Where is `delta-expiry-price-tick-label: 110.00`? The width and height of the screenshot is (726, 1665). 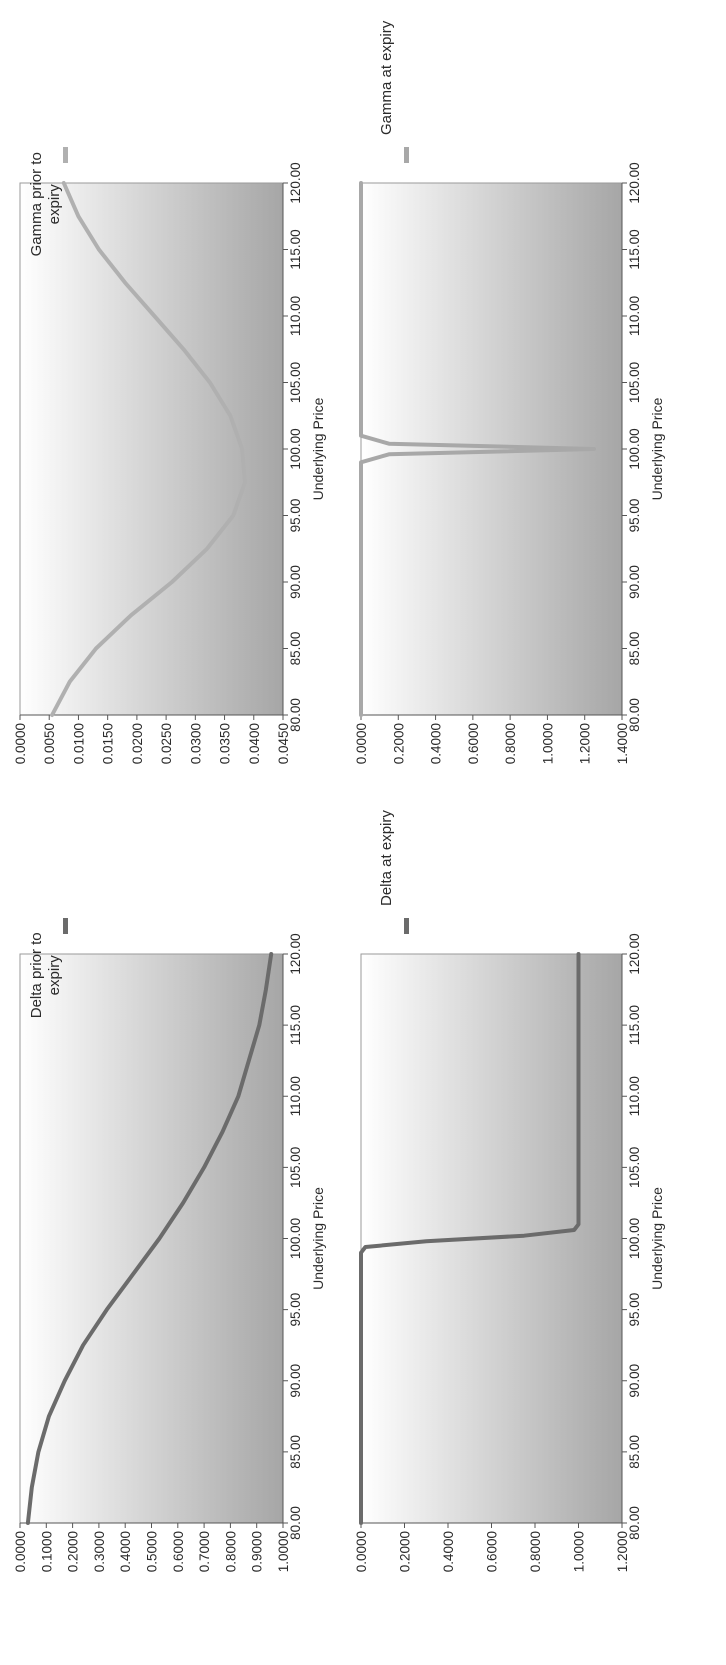 delta-expiry-price-tick-label: 110.00 is located at coordinates (634, 1096).